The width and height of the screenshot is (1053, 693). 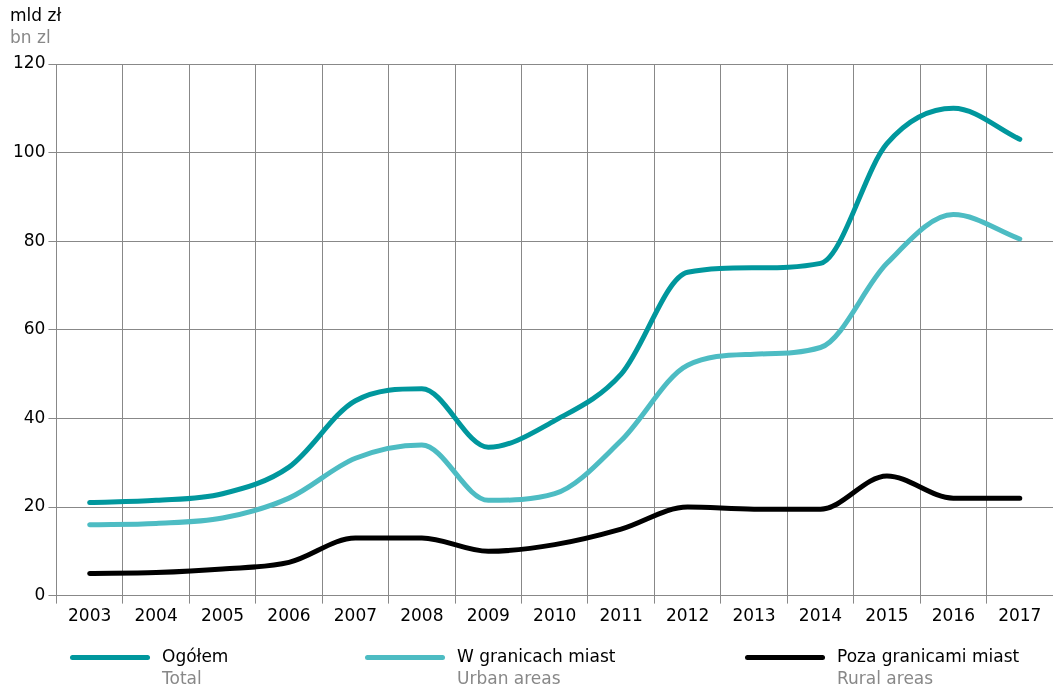 What do you see at coordinates (289, 615) in the screenshot?
I see `x-tick-label: 2006` at bounding box center [289, 615].